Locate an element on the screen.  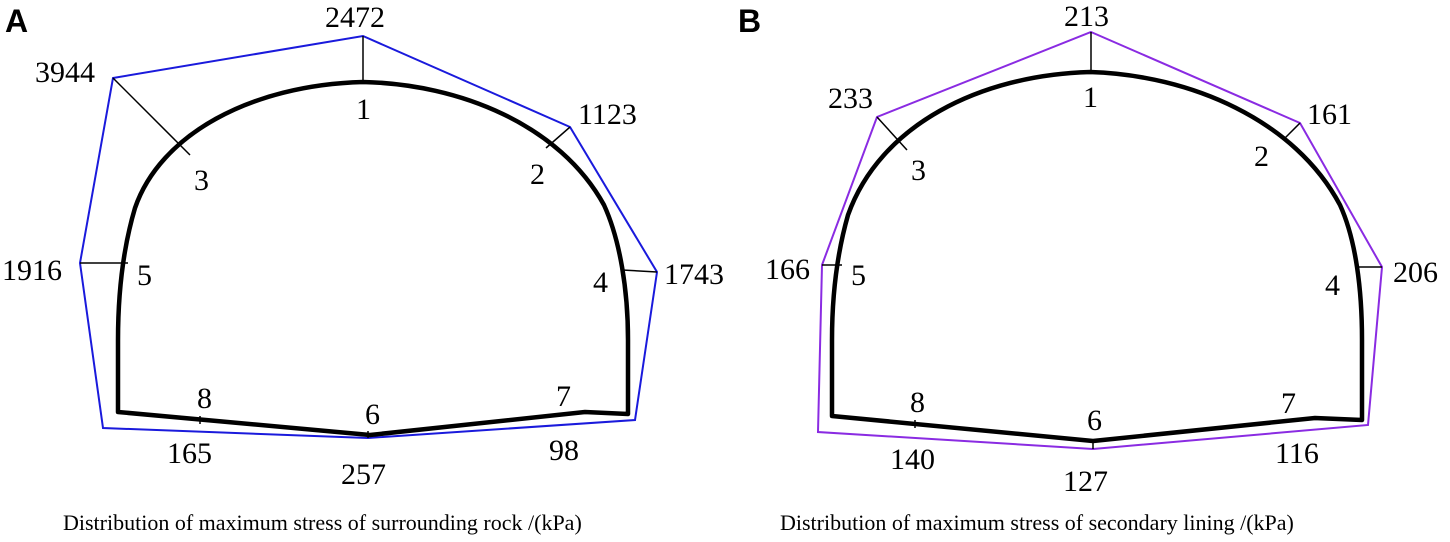
panel-b-point-3: 3 is located at coordinates (918, 170).